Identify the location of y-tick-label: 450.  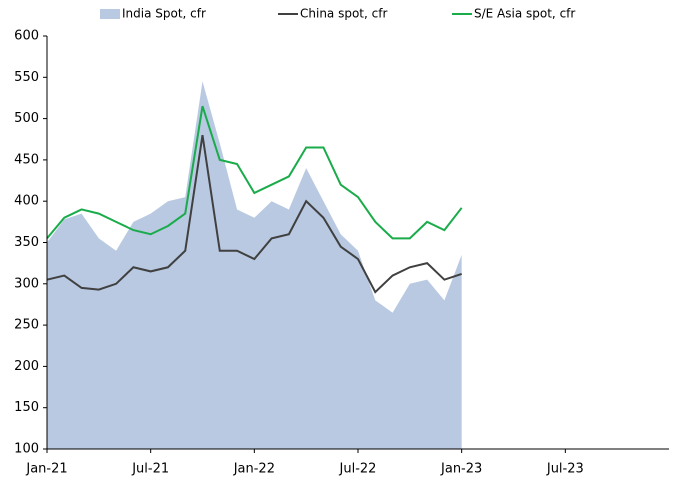
(26, 159).